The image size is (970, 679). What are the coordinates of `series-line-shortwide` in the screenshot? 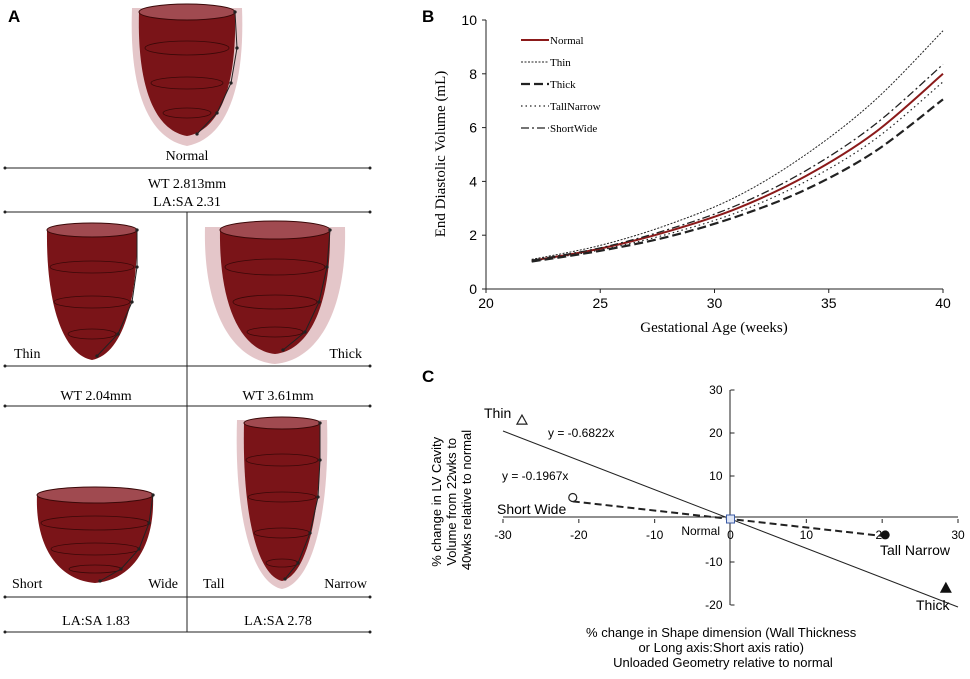 It's located at (737, 162).